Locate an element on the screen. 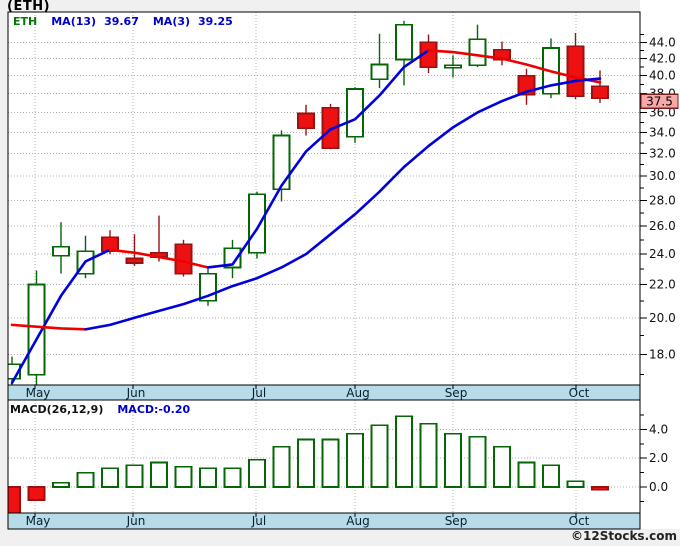 Image resolution: width=680 pixels, height=546 pixels. price-tick-label: 30.0 is located at coordinates (662, 176).